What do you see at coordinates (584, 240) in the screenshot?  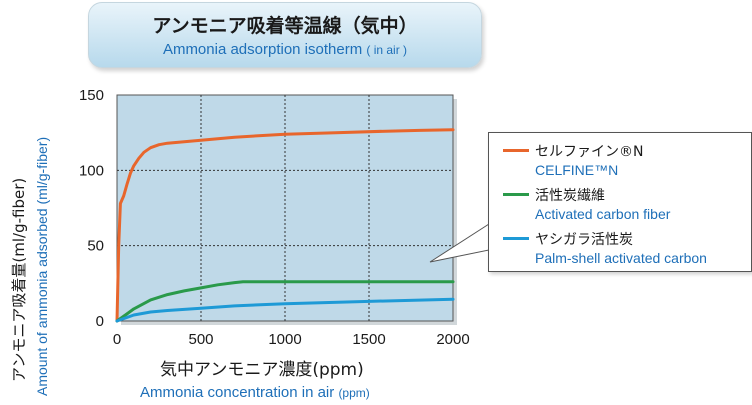 I see `legend-label-jp-palm: ヤシガラ活性炭` at bounding box center [584, 240].